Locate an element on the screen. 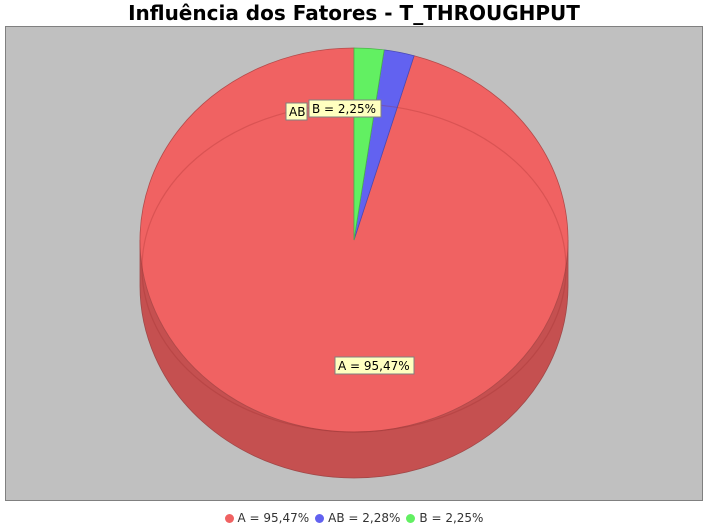  legend-label-b: B = 2,25% is located at coordinates (451, 518).